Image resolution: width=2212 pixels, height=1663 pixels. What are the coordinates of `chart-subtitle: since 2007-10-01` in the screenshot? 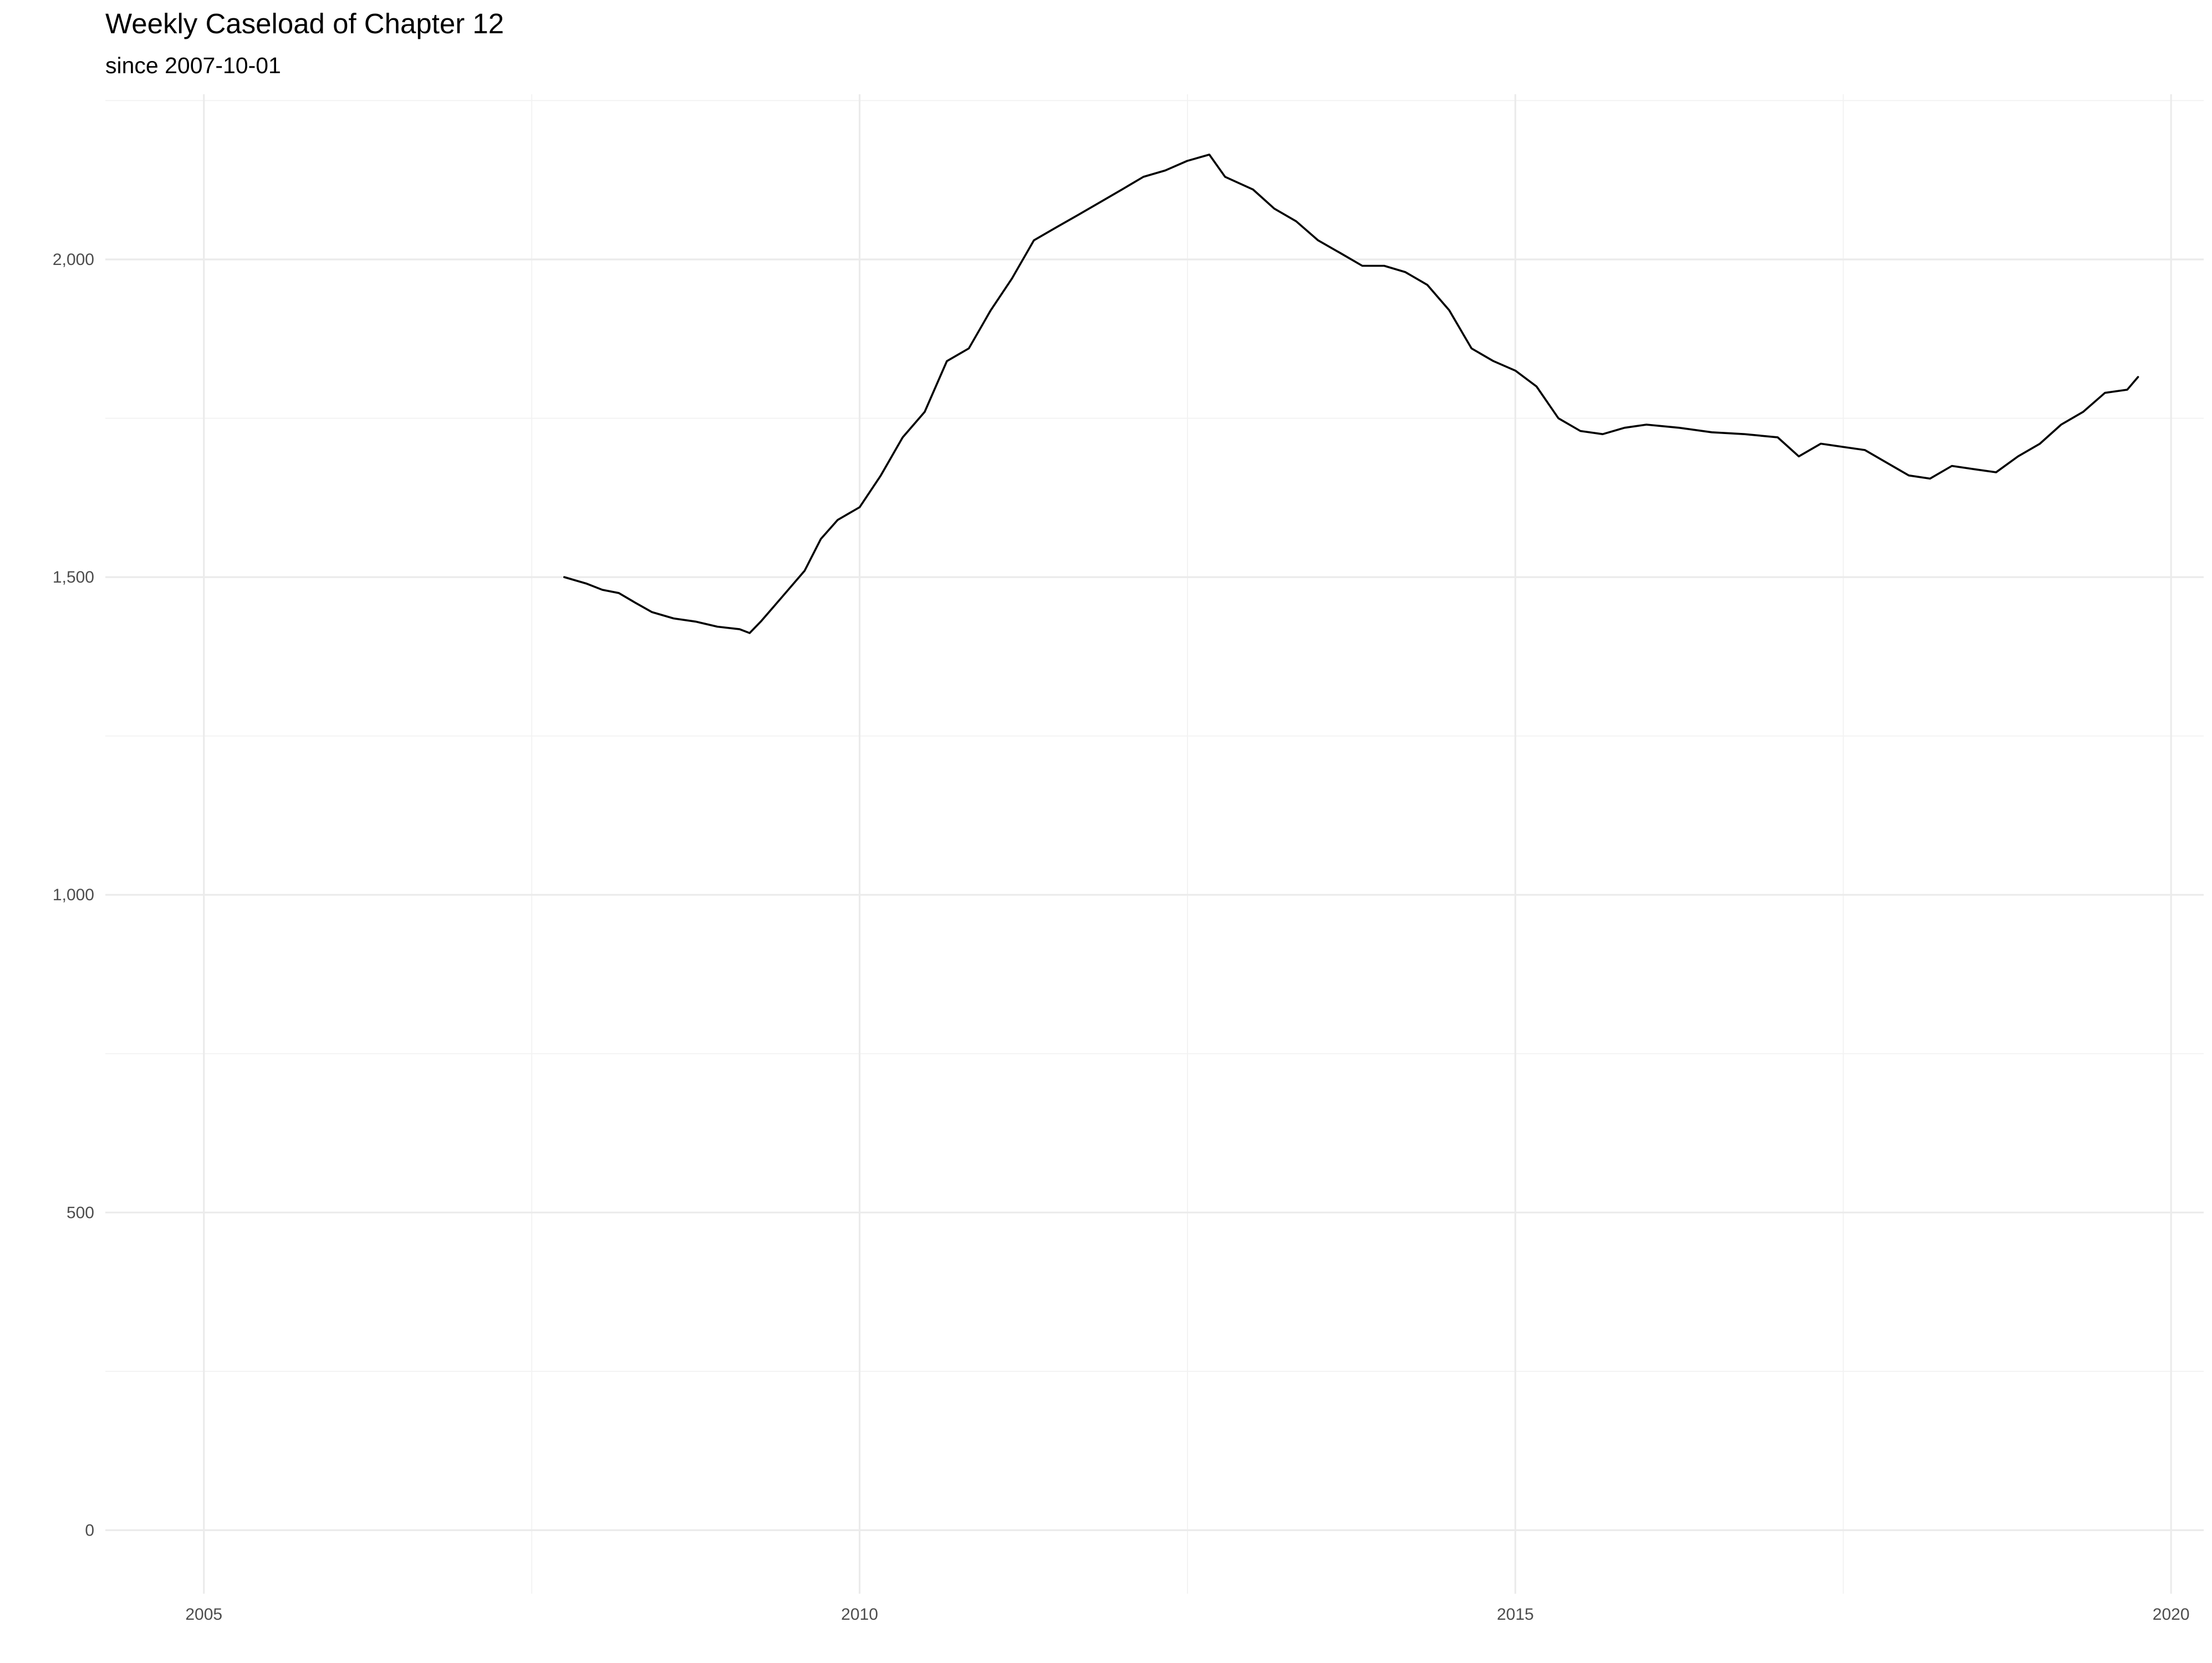 It's located at (193, 65).